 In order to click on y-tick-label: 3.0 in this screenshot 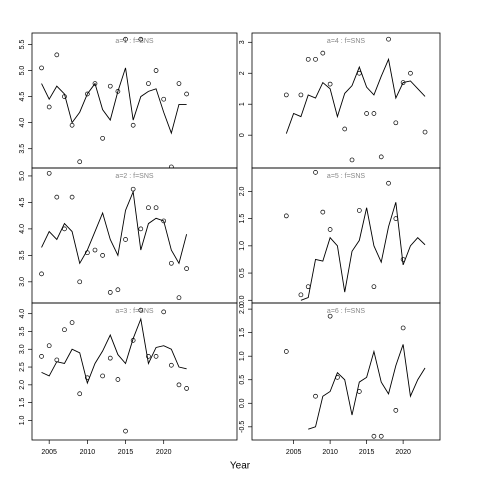, I will do `click(22, 282)`.